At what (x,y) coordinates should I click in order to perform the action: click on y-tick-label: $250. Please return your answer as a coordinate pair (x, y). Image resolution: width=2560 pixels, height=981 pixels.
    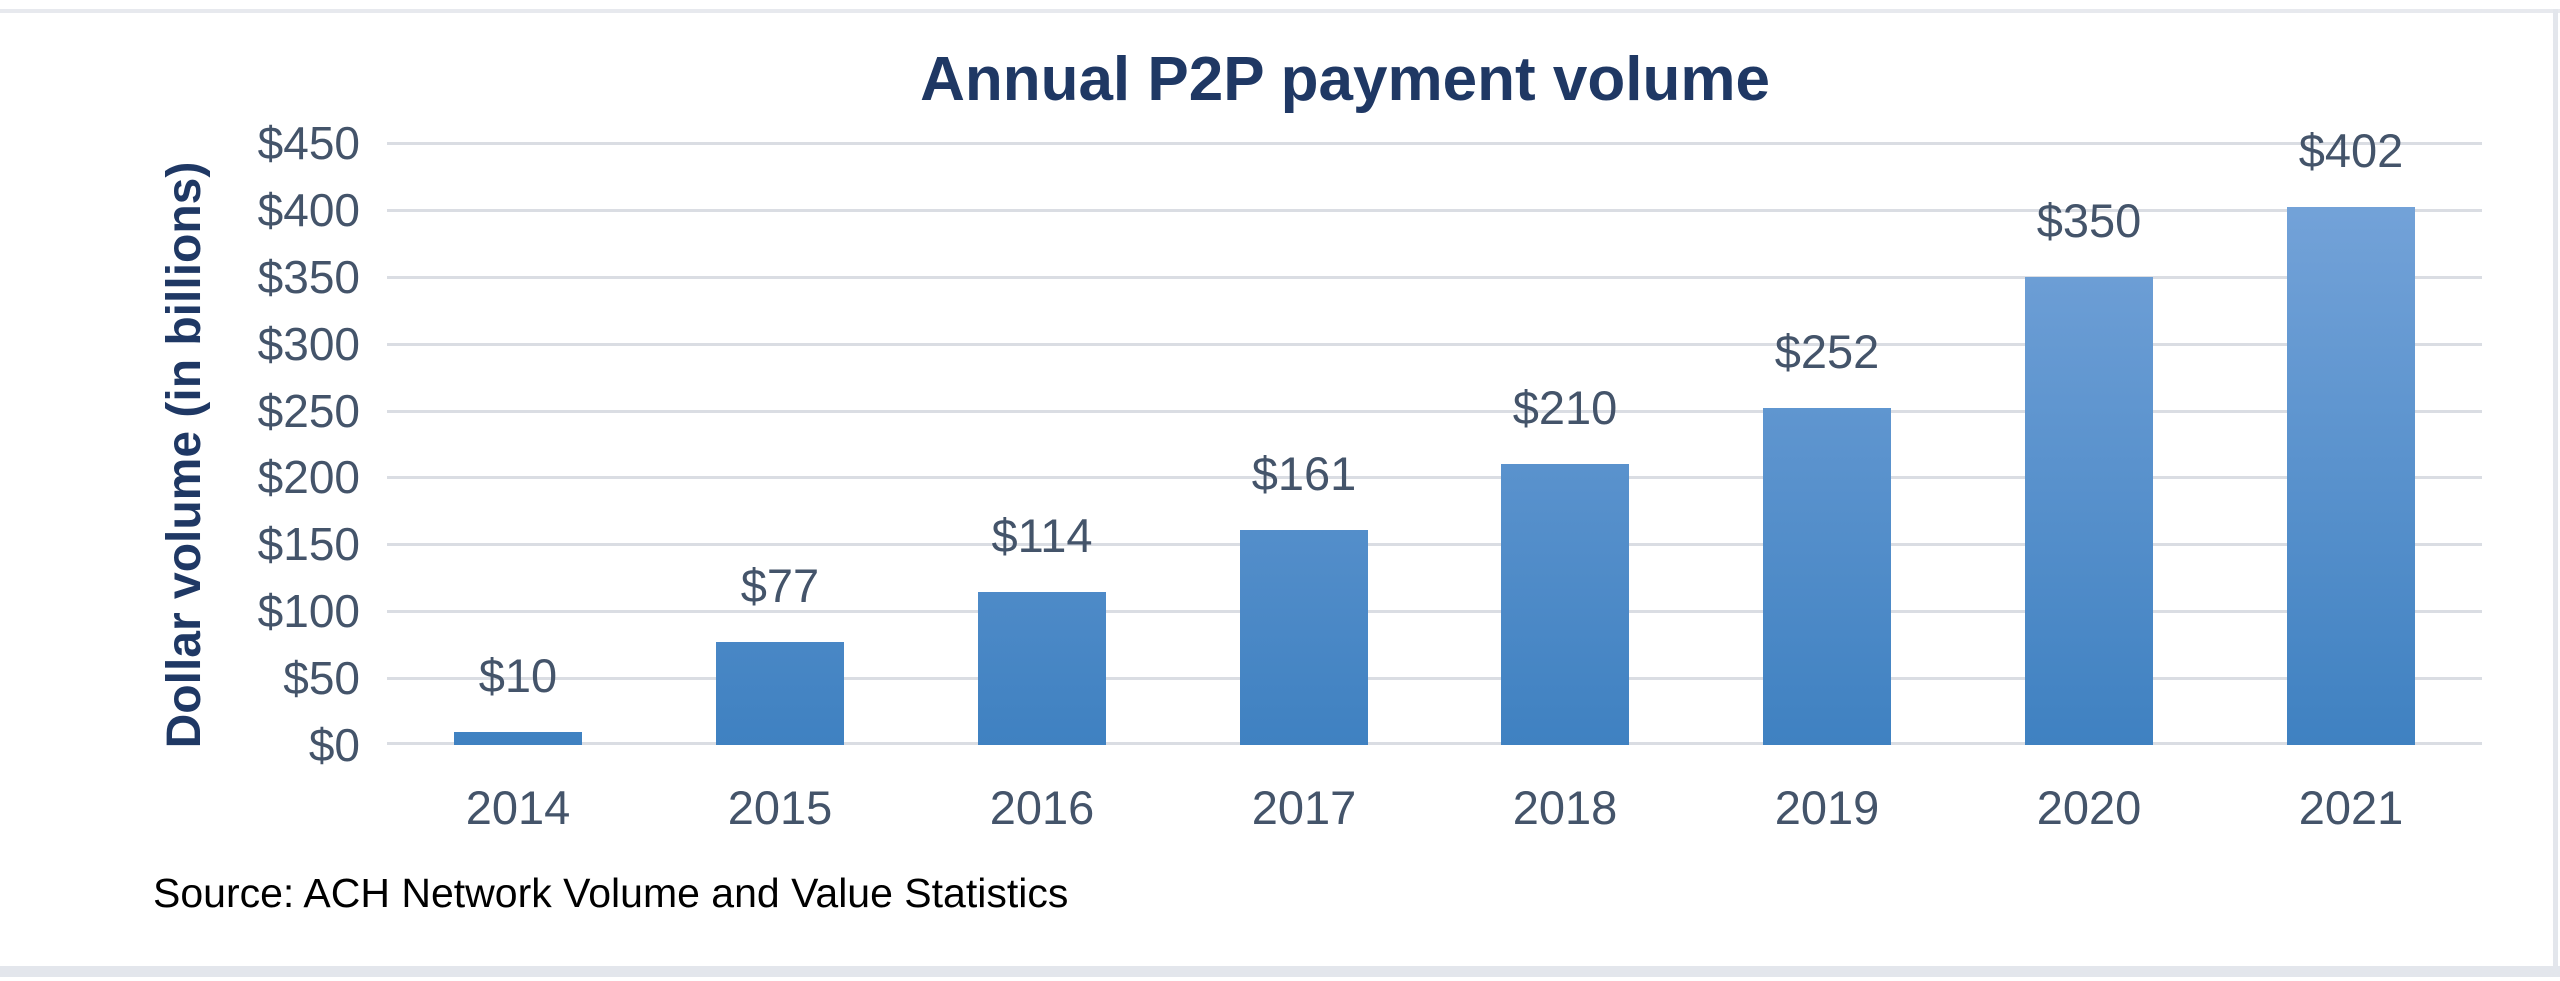
    Looking at the image, I should click on (308, 411).